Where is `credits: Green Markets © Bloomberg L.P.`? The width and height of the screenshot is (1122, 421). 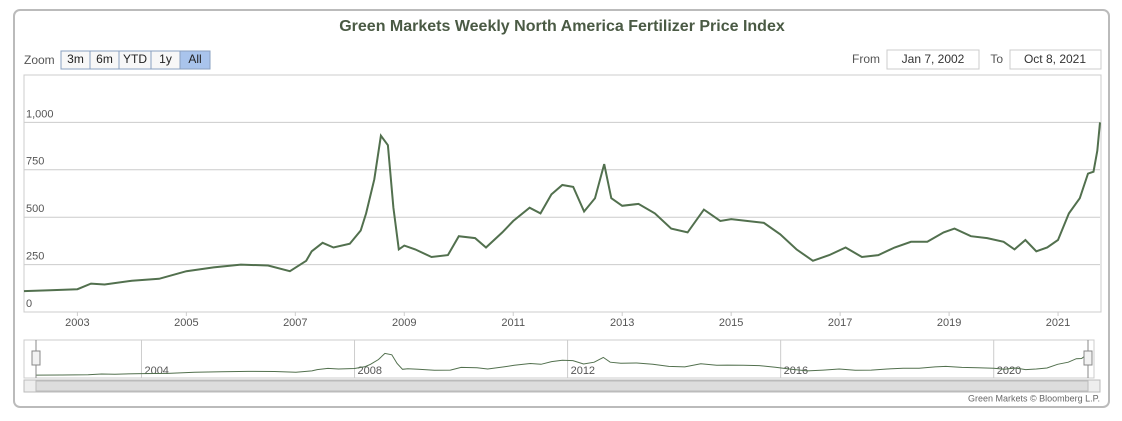 credits: Green Markets © Bloomberg L.P. is located at coordinates (1034, 398).